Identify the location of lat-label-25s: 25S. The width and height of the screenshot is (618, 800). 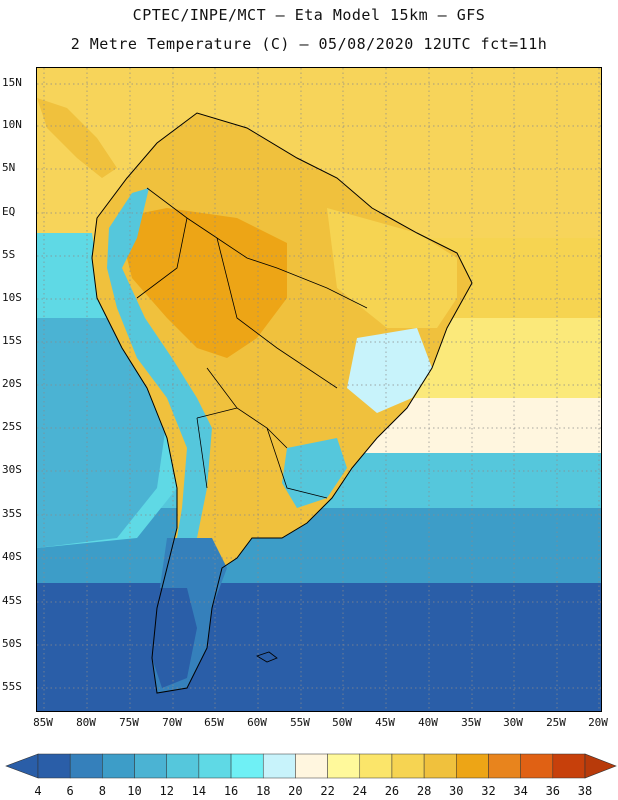
(12, 426).